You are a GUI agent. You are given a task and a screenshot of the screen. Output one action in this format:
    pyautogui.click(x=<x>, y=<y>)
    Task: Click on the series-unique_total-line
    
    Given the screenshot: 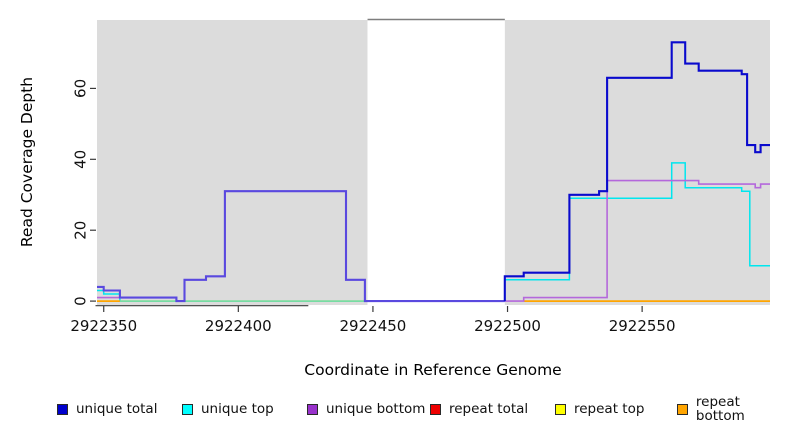 What is the action you would take?
    pyautogui.click(x=301, y=246)
    